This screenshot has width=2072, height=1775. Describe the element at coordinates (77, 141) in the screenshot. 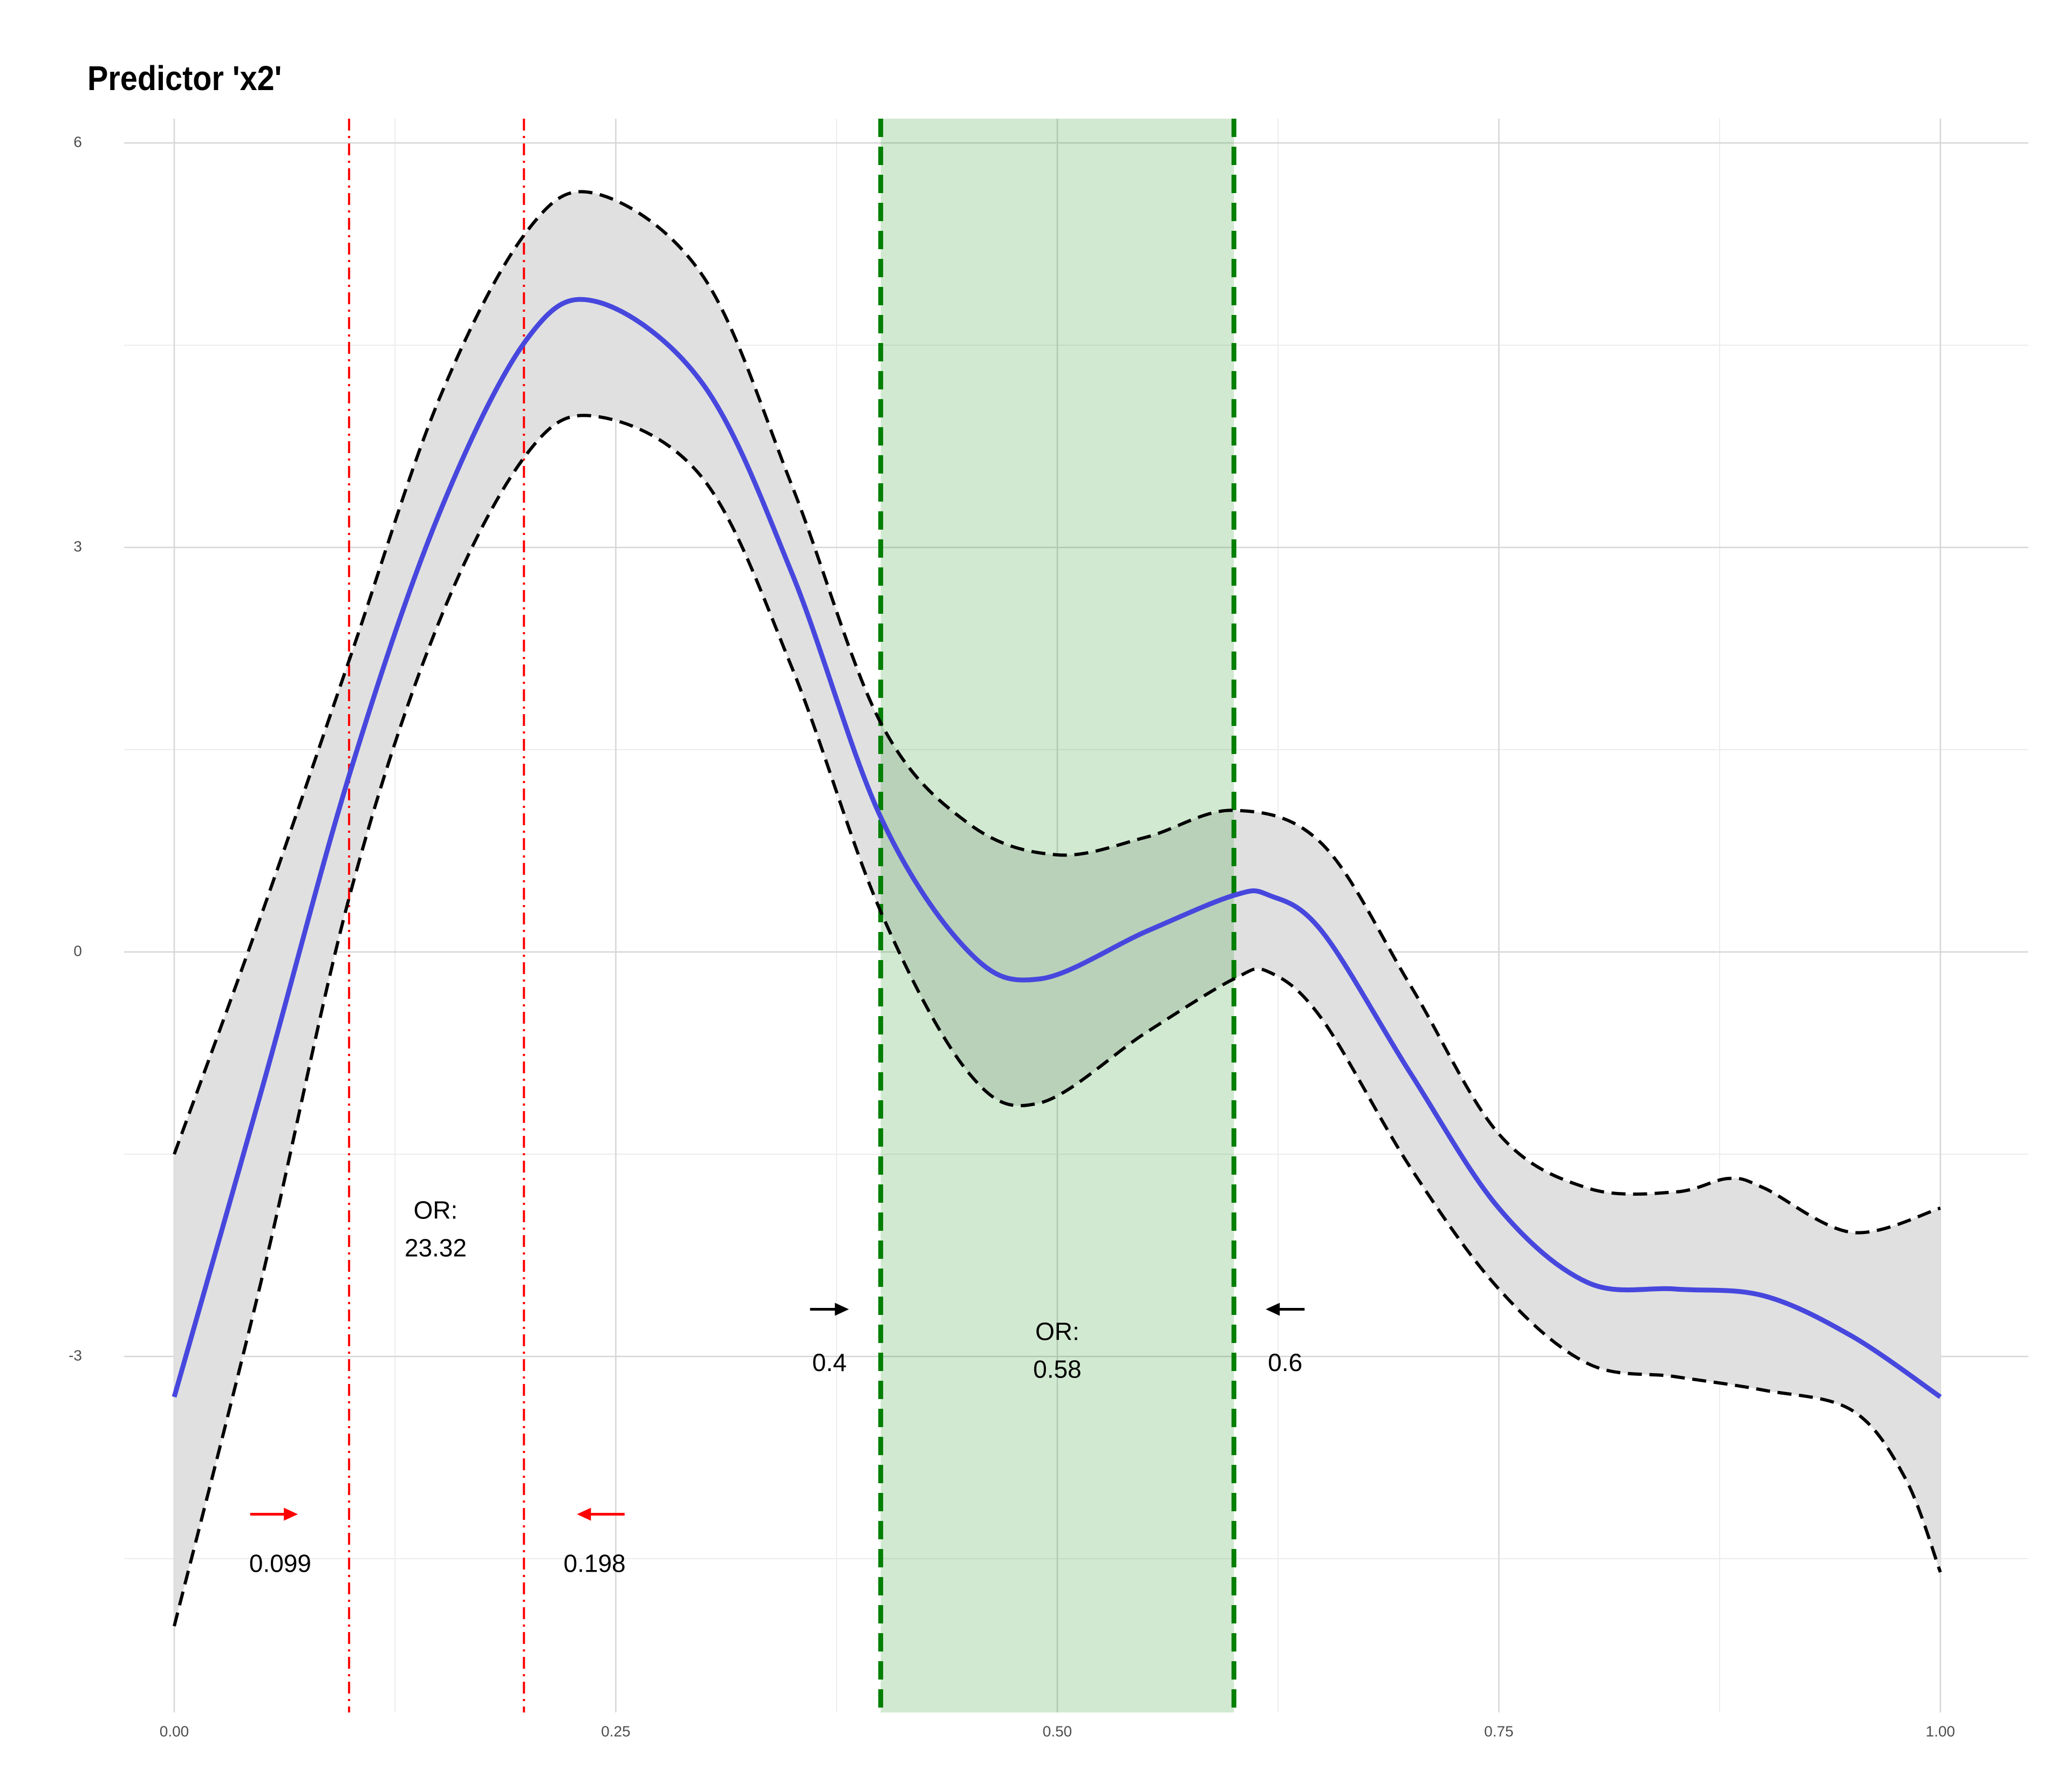

I see `y-tick-label: 6` at that location.